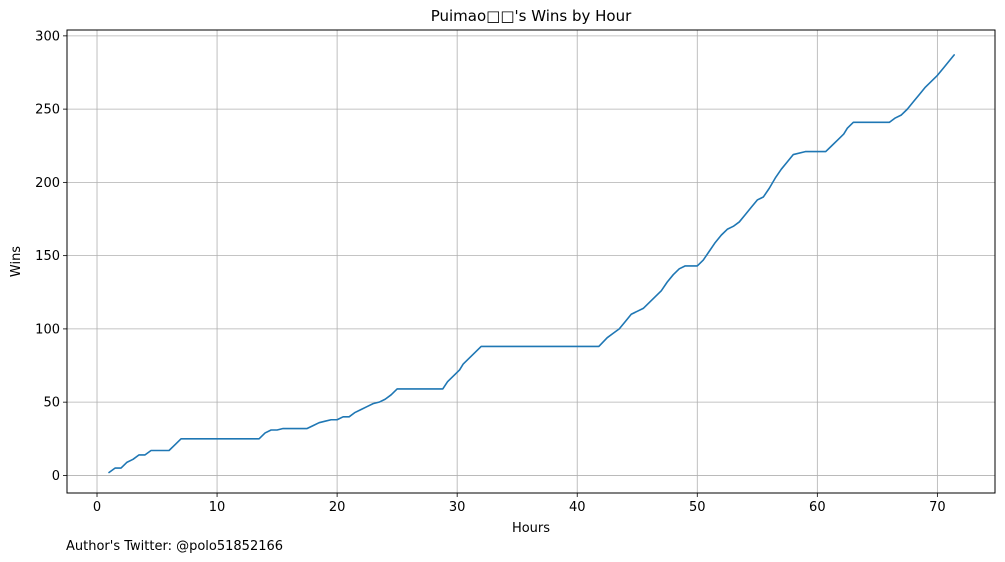  What do you see at coordinates (817, 507) in the screenshot?
I see `x-tick-label: 60` at bounding box center [817, 507].